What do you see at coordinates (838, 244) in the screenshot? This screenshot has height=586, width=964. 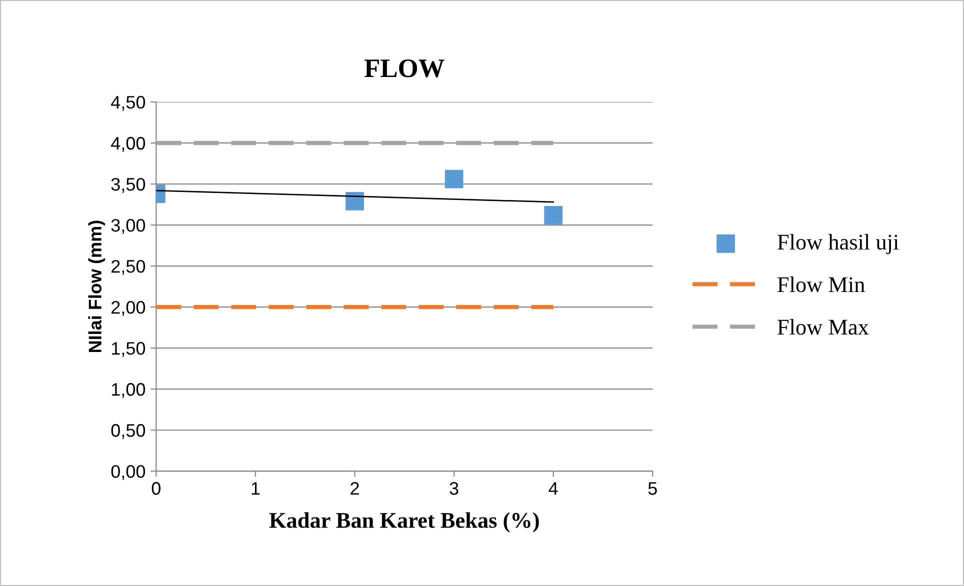 I see `legend-label: Flow hasil uji` at bounding box center [838, 244].